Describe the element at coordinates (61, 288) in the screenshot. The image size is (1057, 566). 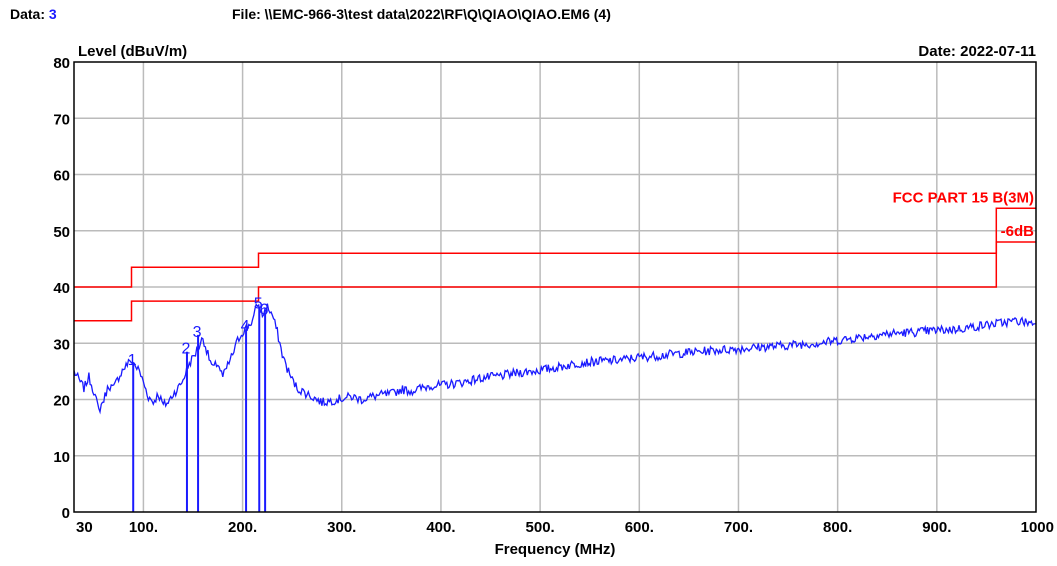
I see `y-tick-label: 40` at that location.